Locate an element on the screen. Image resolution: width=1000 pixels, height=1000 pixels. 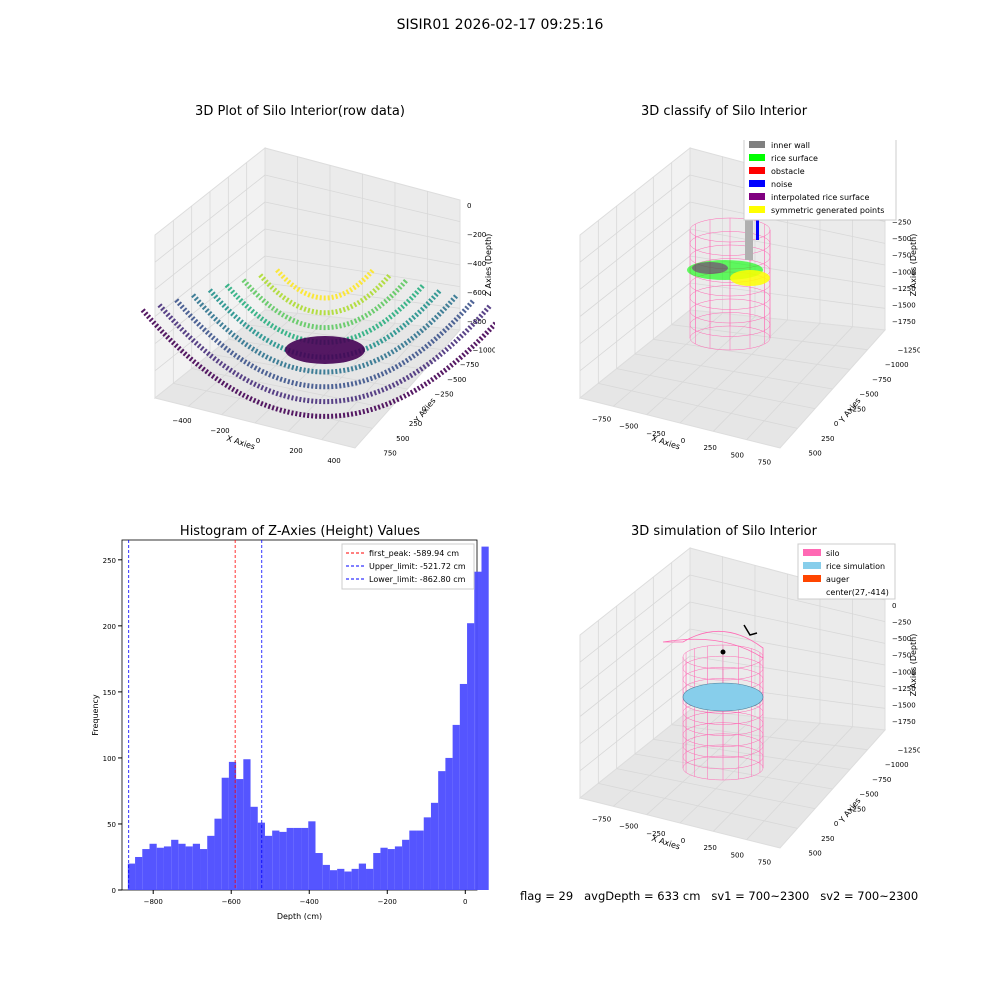
silo-roof is located at coordinates (713, 645).